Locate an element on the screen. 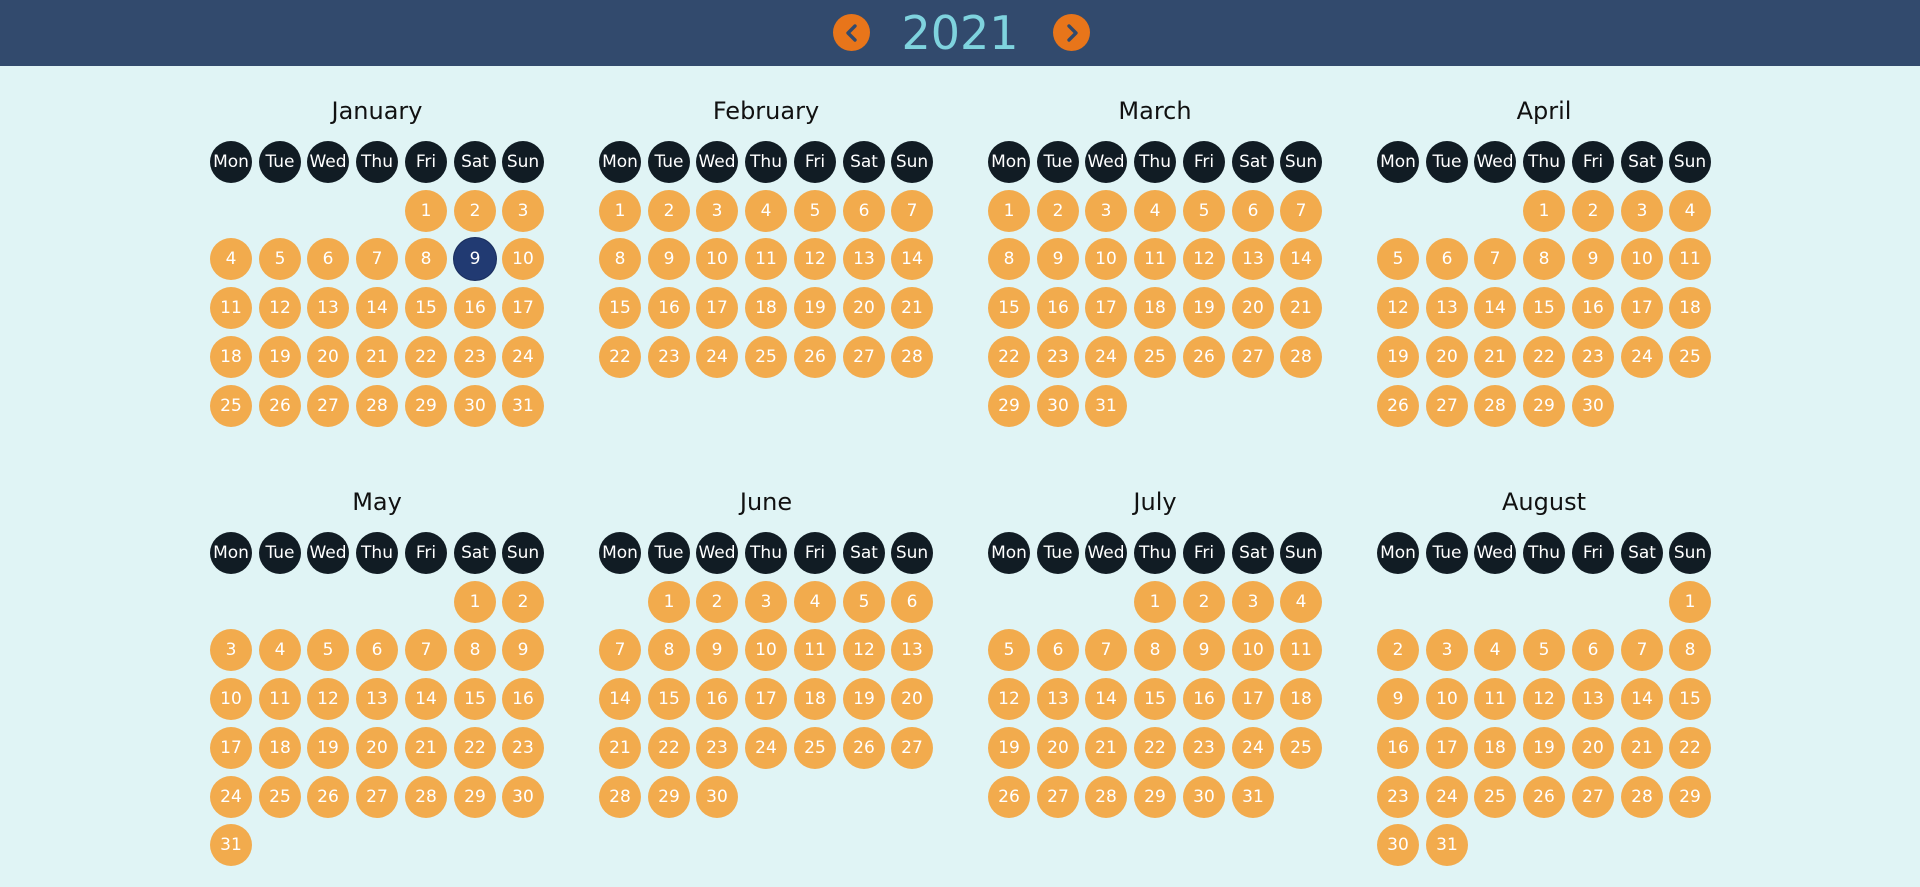 The width and height of the screenshot is (1920, 887). day-cell: 21 is located at coordinates (1106, 748).